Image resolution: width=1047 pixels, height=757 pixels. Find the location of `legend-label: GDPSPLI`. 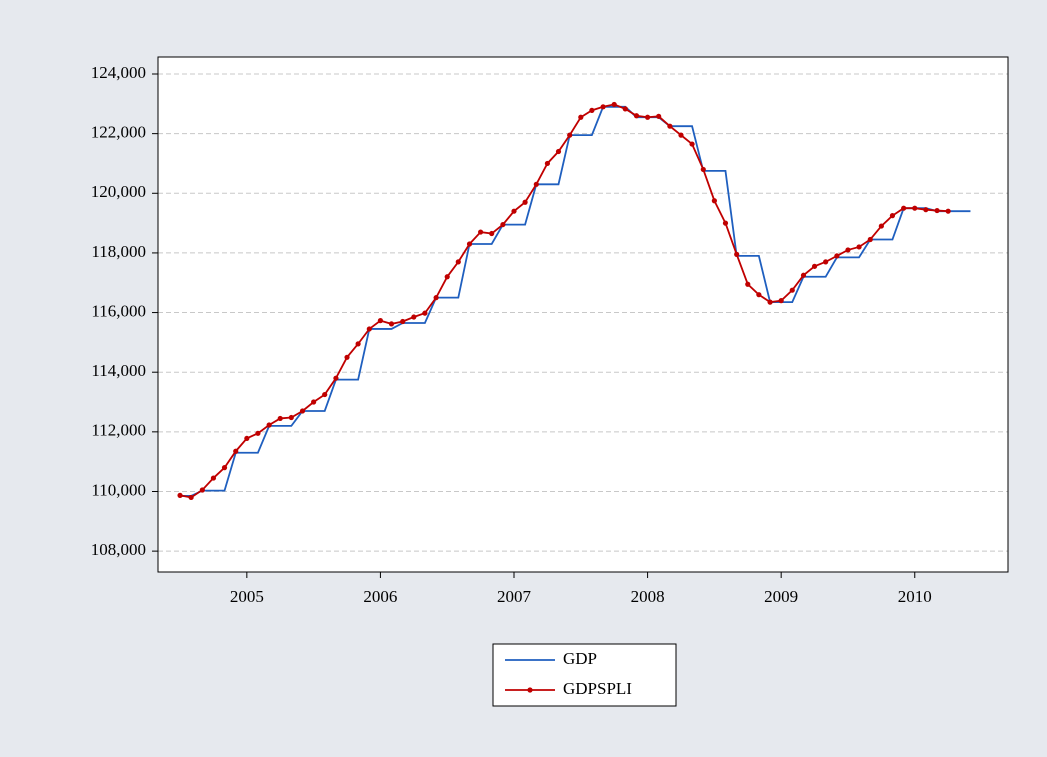

legend-label: GDPSPLI is located at coordinates (597, 688).